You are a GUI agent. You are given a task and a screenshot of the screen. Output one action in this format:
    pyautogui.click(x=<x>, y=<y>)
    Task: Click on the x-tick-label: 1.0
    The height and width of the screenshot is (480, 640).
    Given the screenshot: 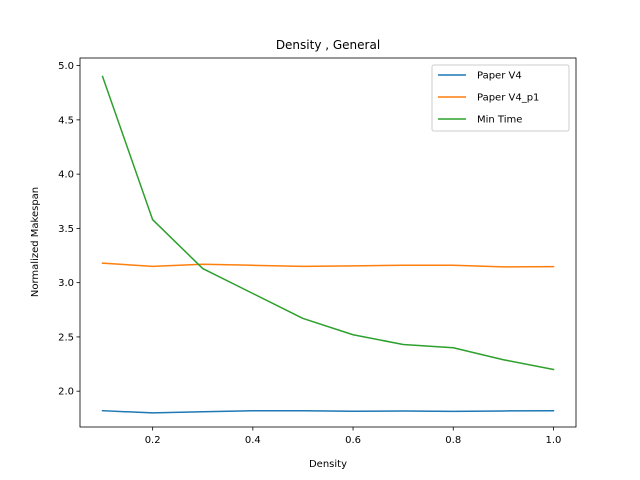 What is the action you would take?
    pyautogui.click(x=554, y=440)
    